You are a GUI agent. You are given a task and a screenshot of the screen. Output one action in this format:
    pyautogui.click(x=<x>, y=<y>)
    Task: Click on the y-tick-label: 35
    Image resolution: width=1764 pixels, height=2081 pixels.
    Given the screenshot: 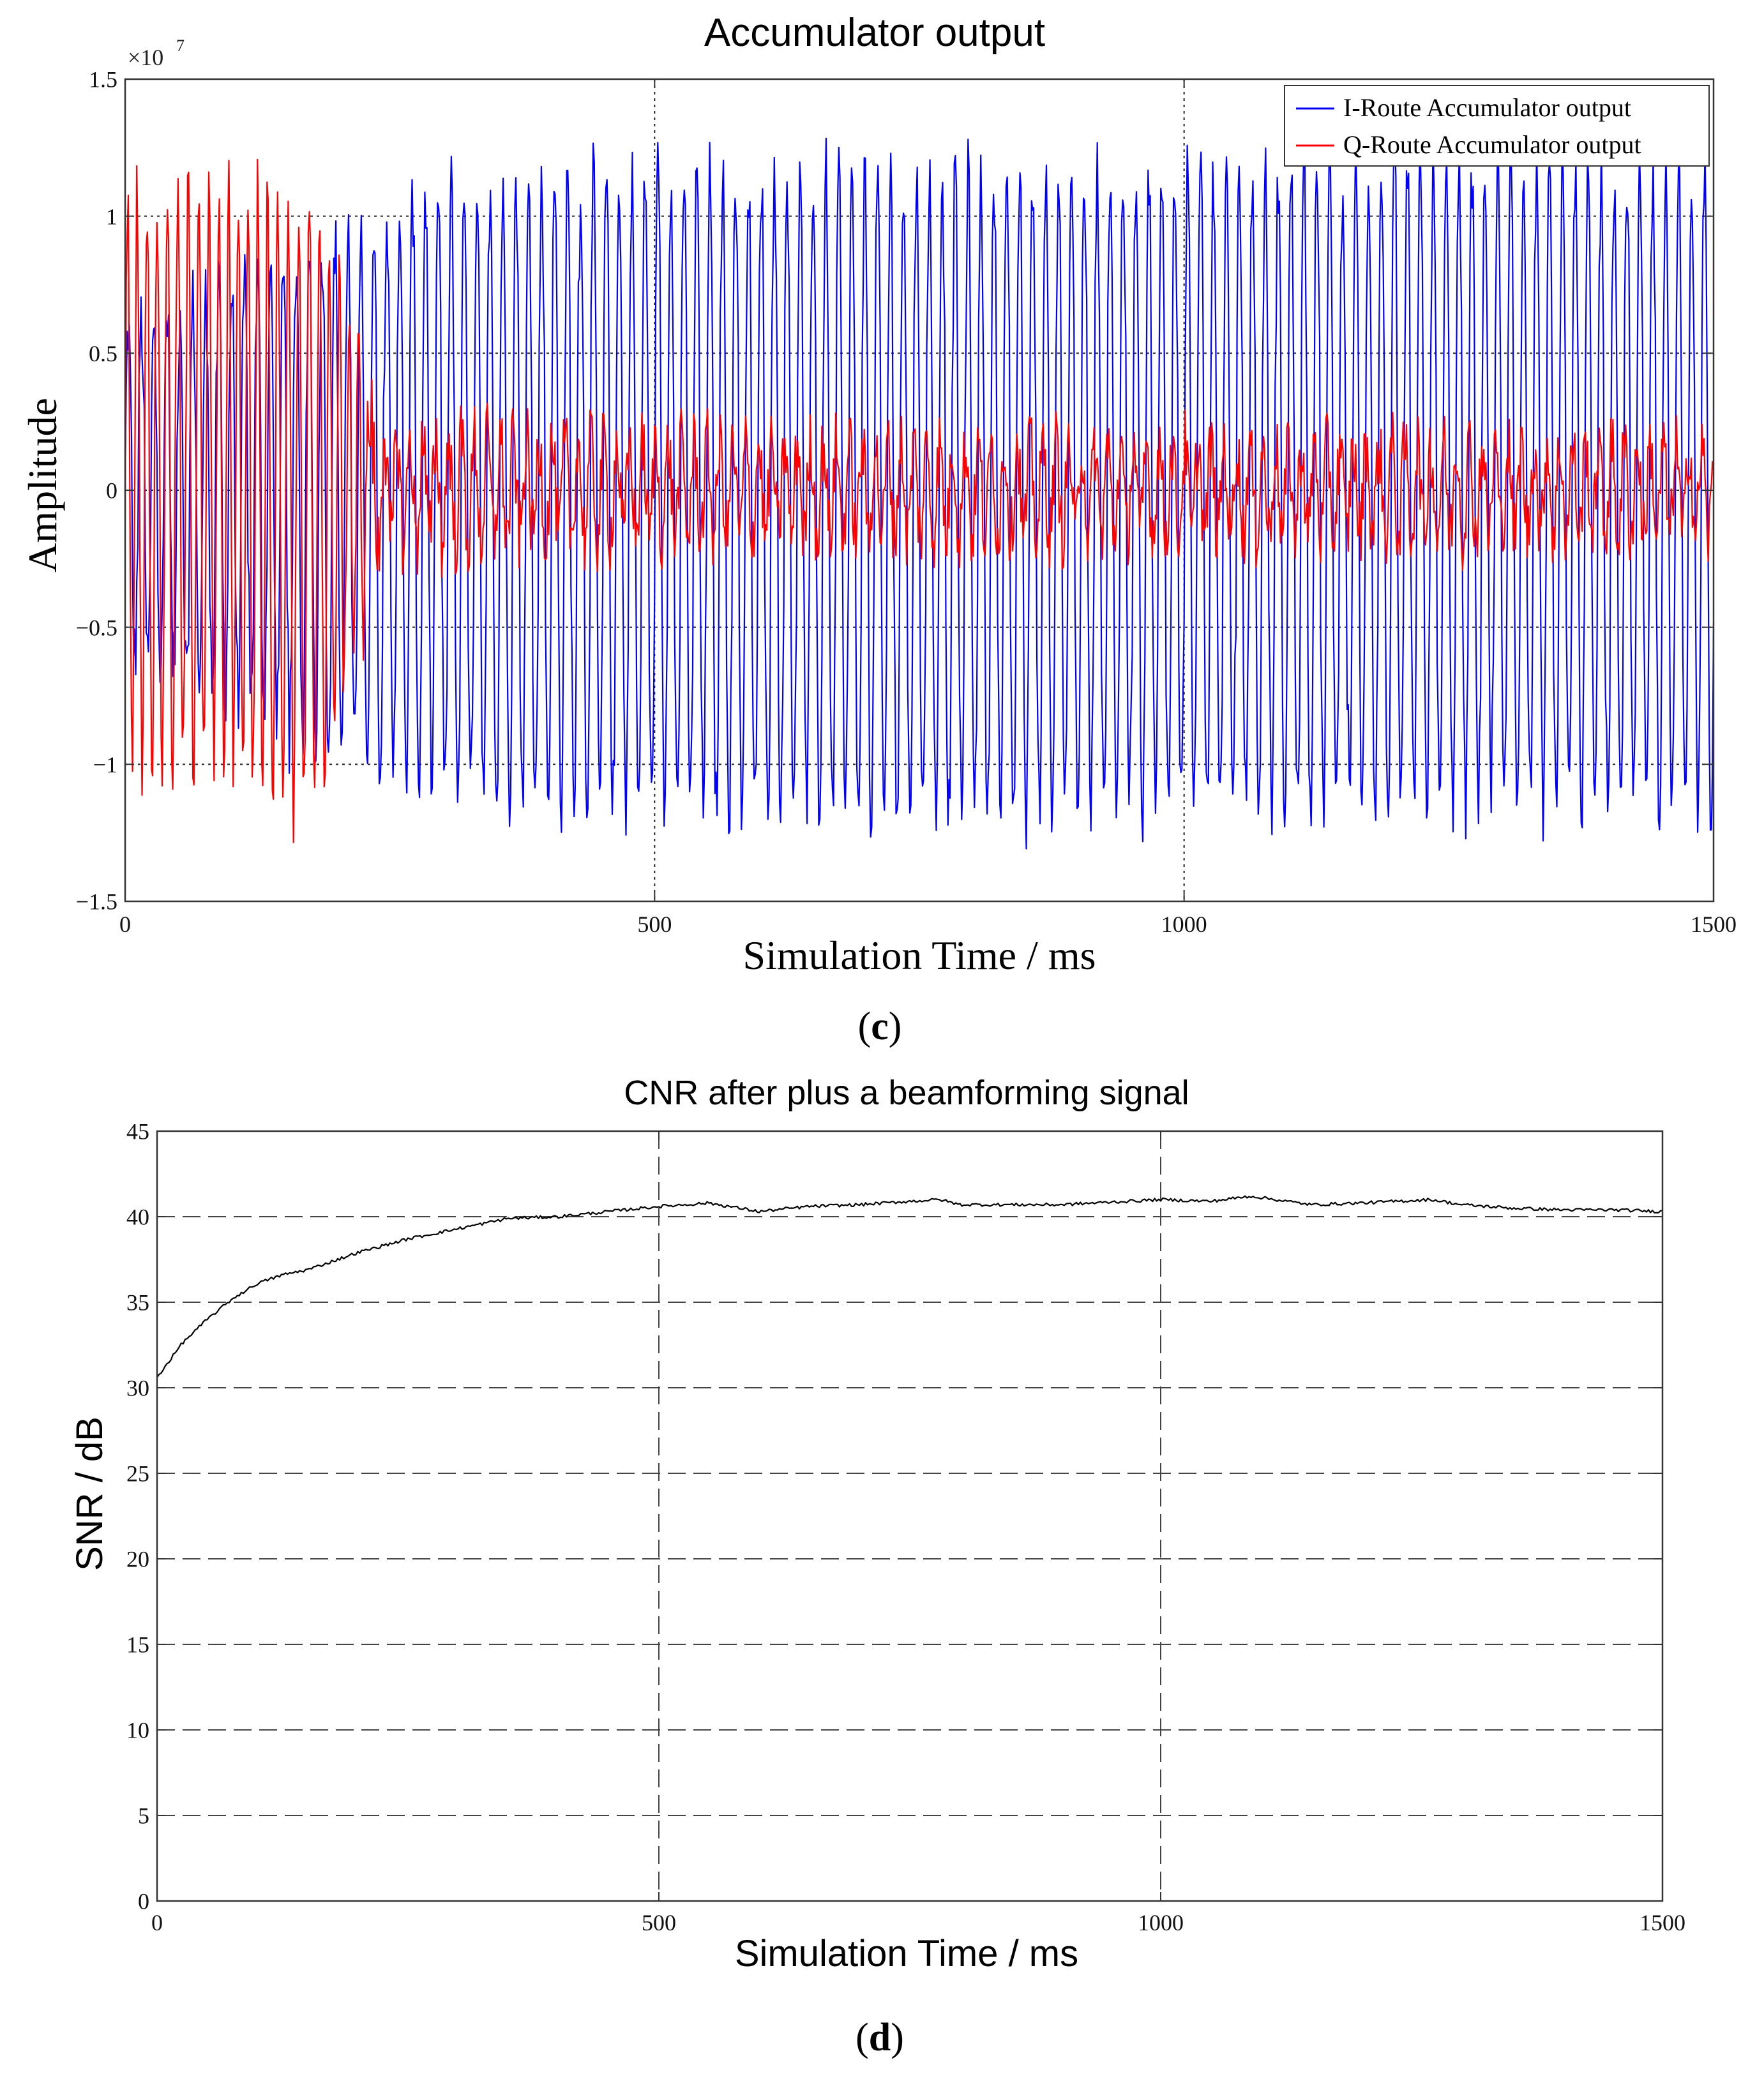 What is the action you would take?
    pyautogui.click(x=137, y=1303)
    